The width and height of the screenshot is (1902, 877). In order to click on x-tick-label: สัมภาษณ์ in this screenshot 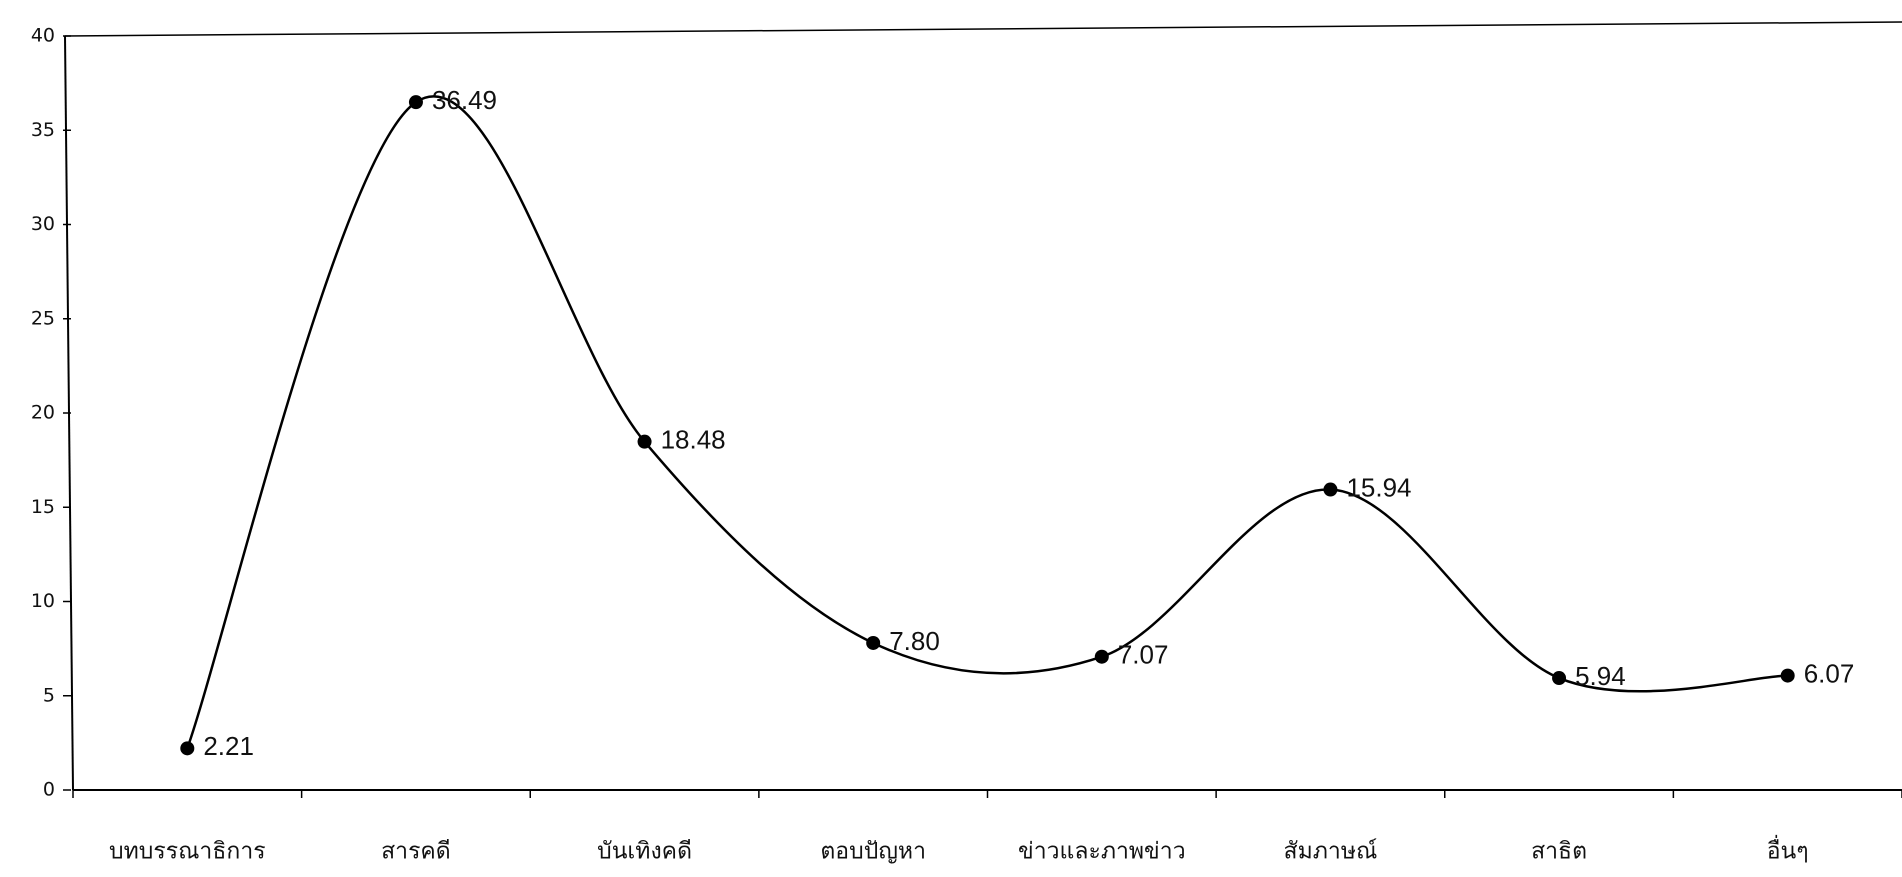, I will do `click(1331, 851)`.